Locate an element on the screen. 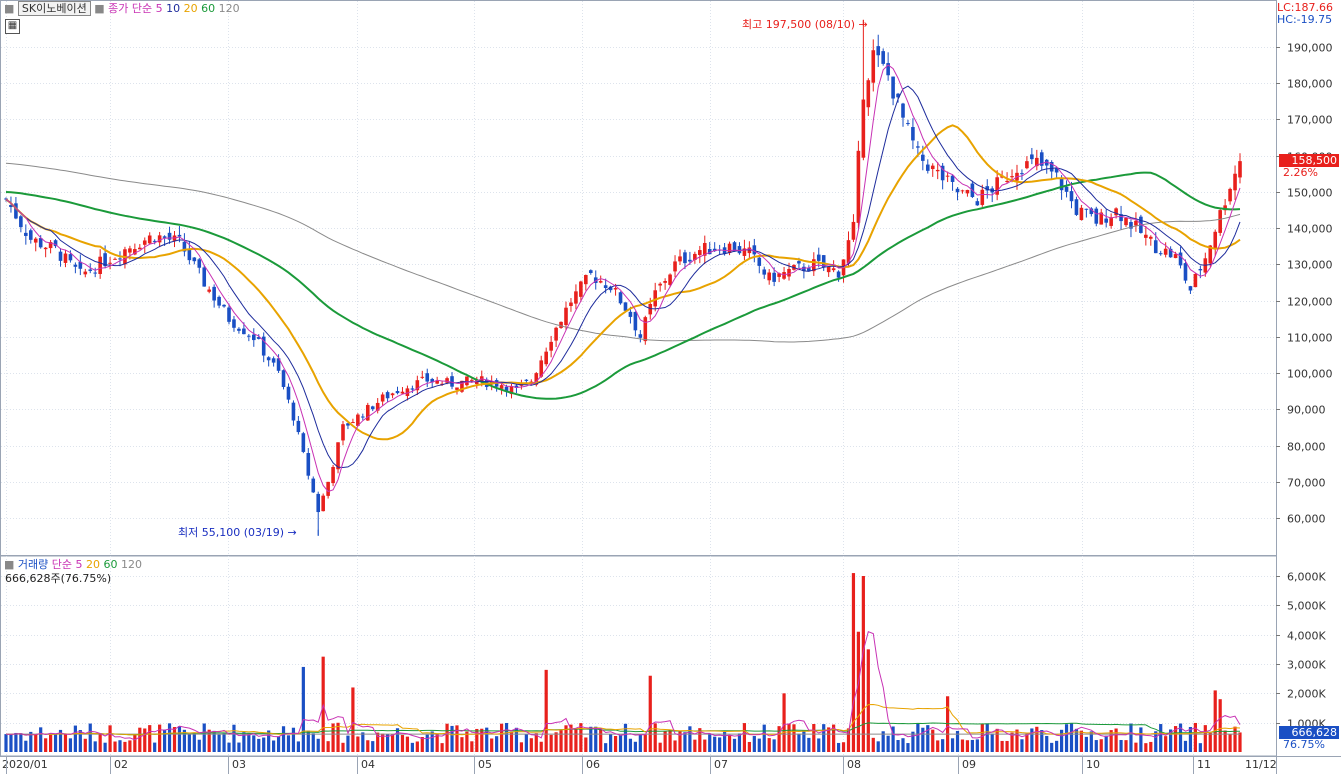 The width and height of the screenshot is (1341, 774). price-tick-label: 80,000 is located at coordinates (1306, 447).